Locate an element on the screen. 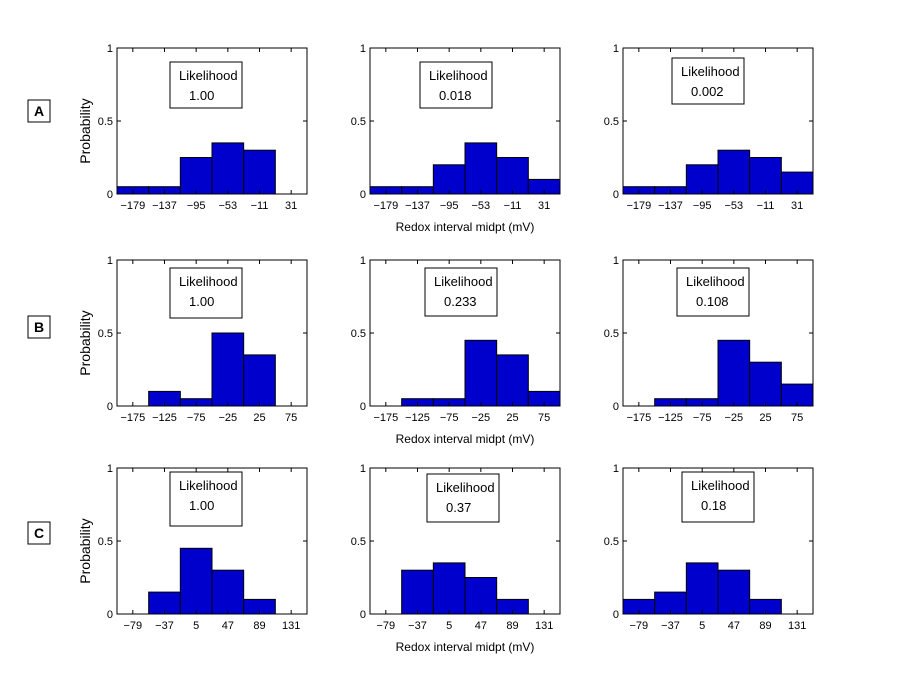 The image size is (900, 691). x-tick-label: −95 is located at coordinates (196, 206).